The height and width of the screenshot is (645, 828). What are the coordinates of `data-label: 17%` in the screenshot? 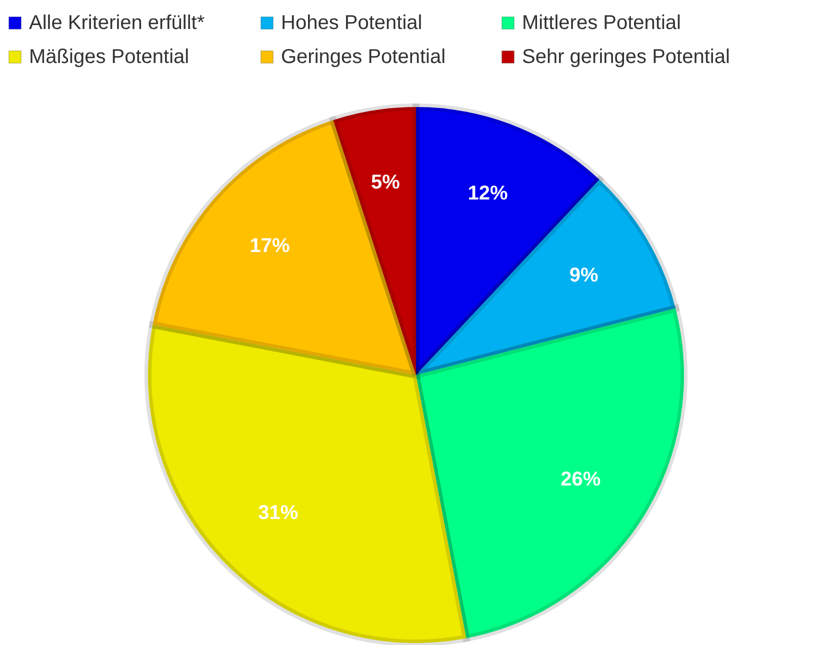 It's located at (270, 246).